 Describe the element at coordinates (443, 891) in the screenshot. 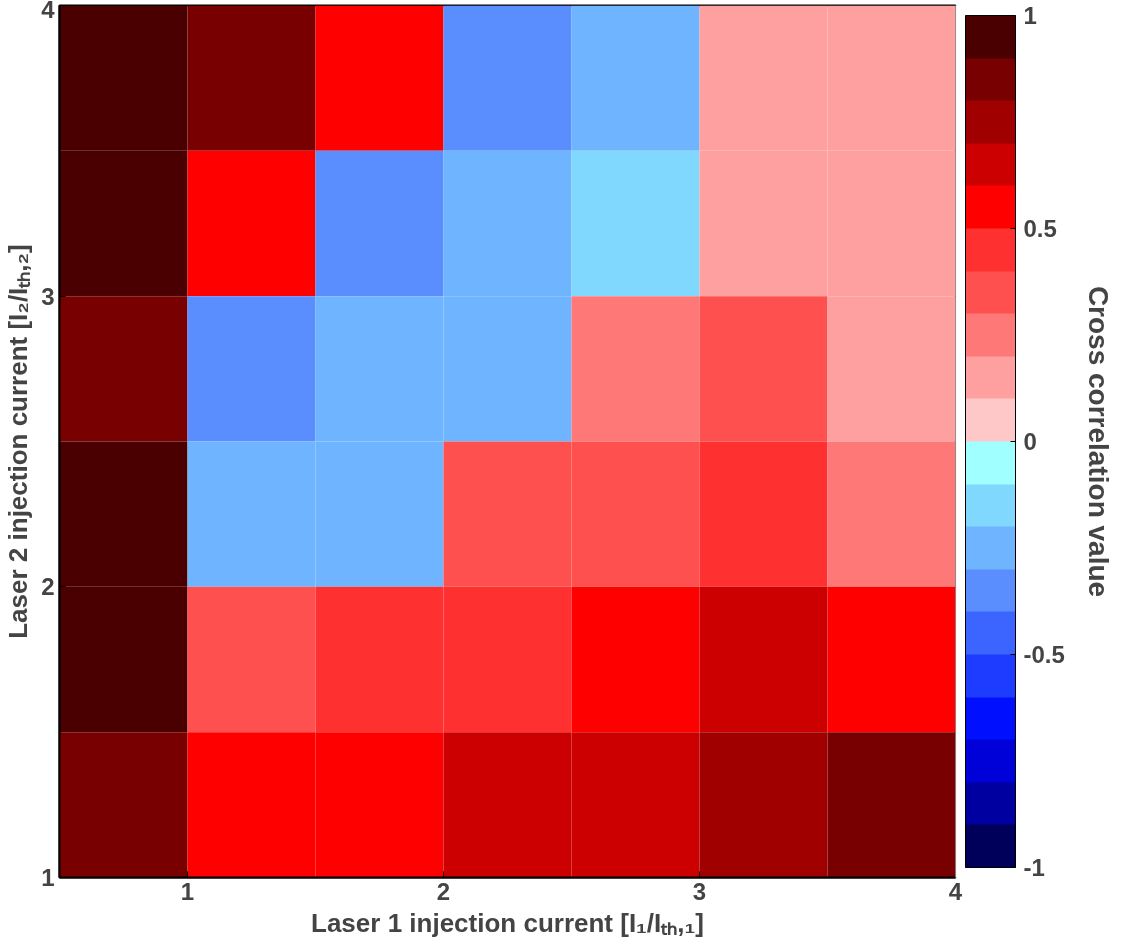

I see `x-tick-label: 2` at that location.